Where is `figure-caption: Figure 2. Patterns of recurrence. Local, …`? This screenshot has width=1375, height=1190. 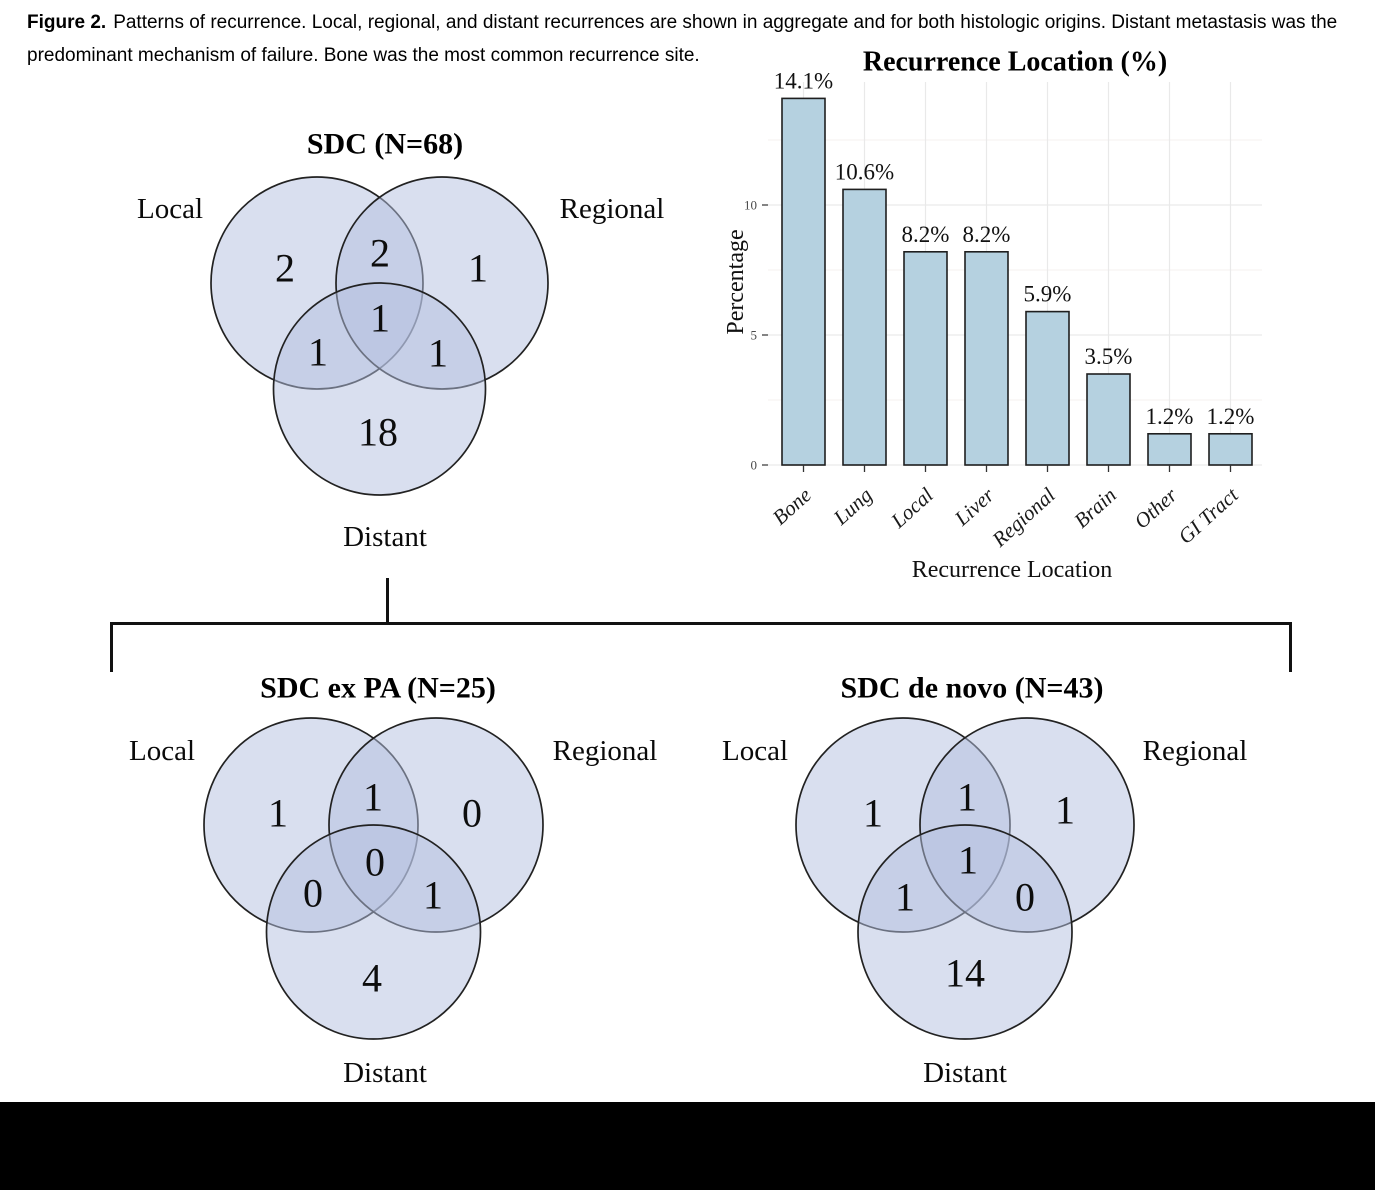 figure-caption: Figure 2. Patterns of recurrence. Local, … is located at coordinates (692, 39).